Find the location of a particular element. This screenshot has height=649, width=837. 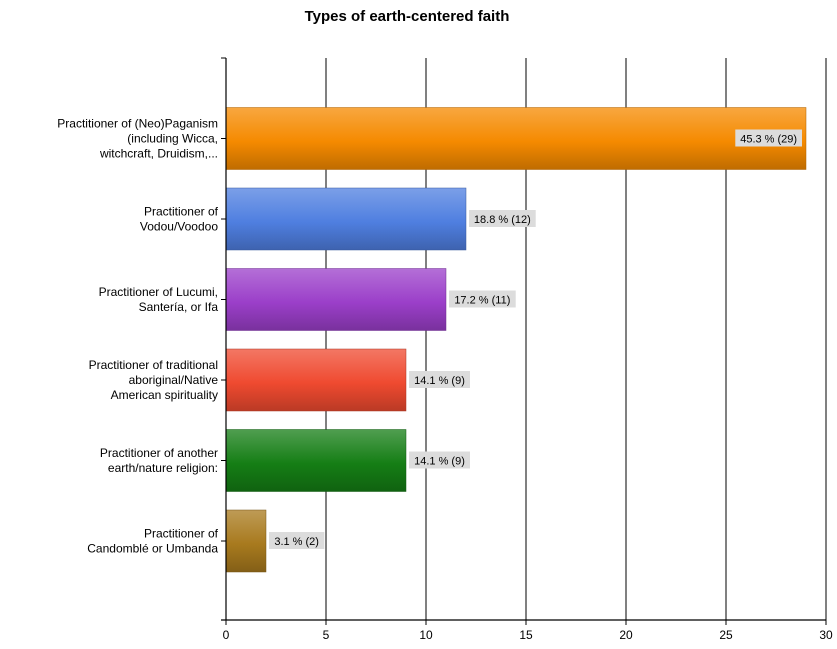

category-label: Practitioner of Vodou/Voodoo is located at coordinates (179, 219).